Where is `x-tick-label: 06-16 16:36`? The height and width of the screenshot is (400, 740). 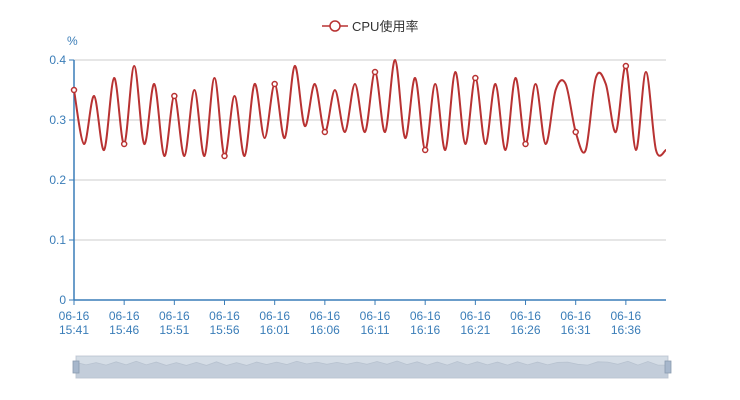
x-tick-label: 06-16 16:36 is located at coordinates (626, 323).